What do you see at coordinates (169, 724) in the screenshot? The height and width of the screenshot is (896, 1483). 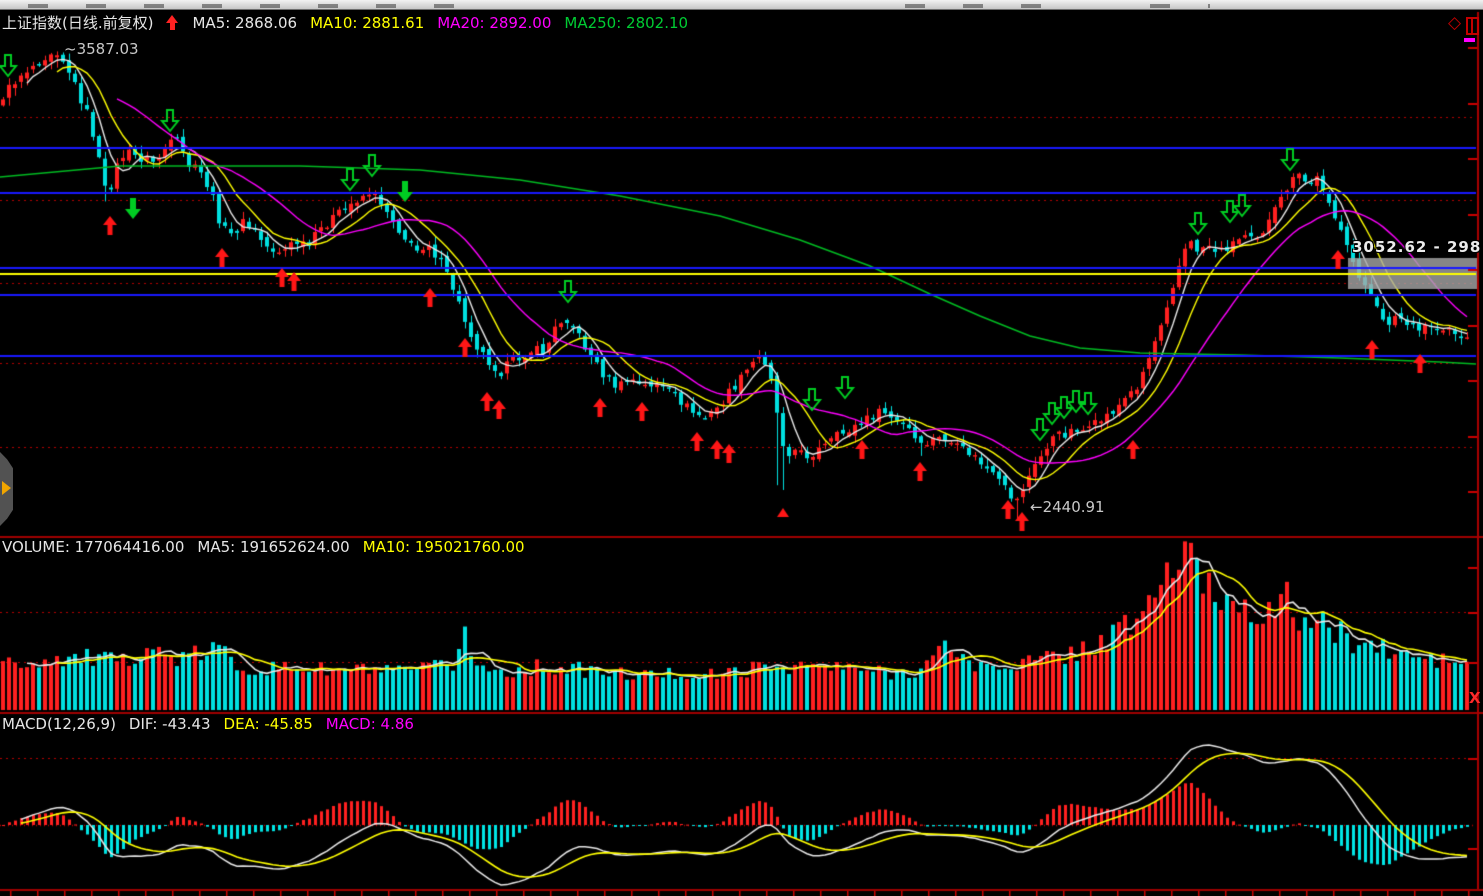 I see `dif-value: DIF: -43.43` at bounding box center [169, 724].